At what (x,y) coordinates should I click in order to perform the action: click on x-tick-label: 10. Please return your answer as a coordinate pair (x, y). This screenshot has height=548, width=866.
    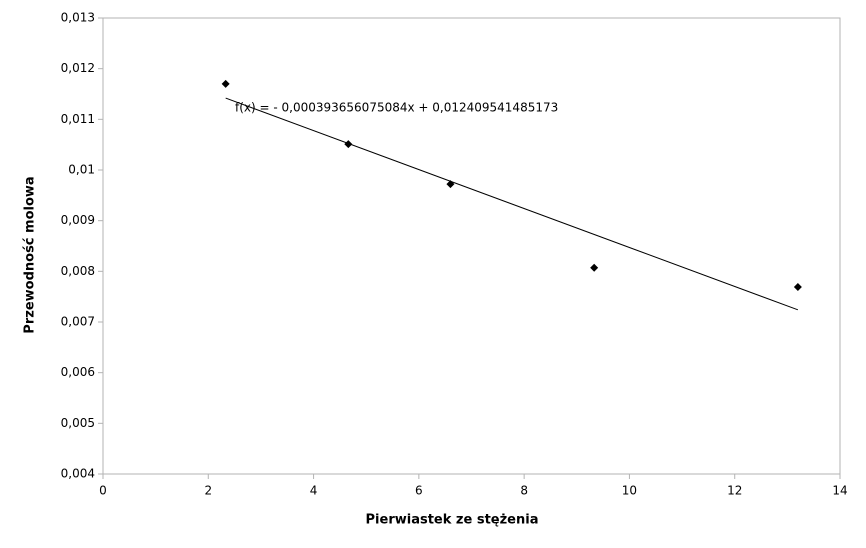
    Looking at the image, I should click on (629, 491).